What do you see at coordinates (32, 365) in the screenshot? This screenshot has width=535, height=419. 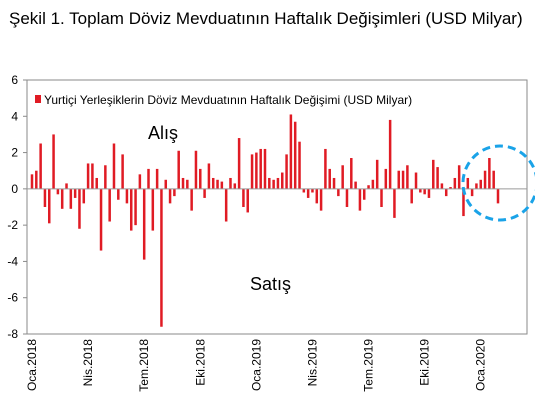 I see `x-tick-label: Oca.2018` at bounding box center [32, 365].